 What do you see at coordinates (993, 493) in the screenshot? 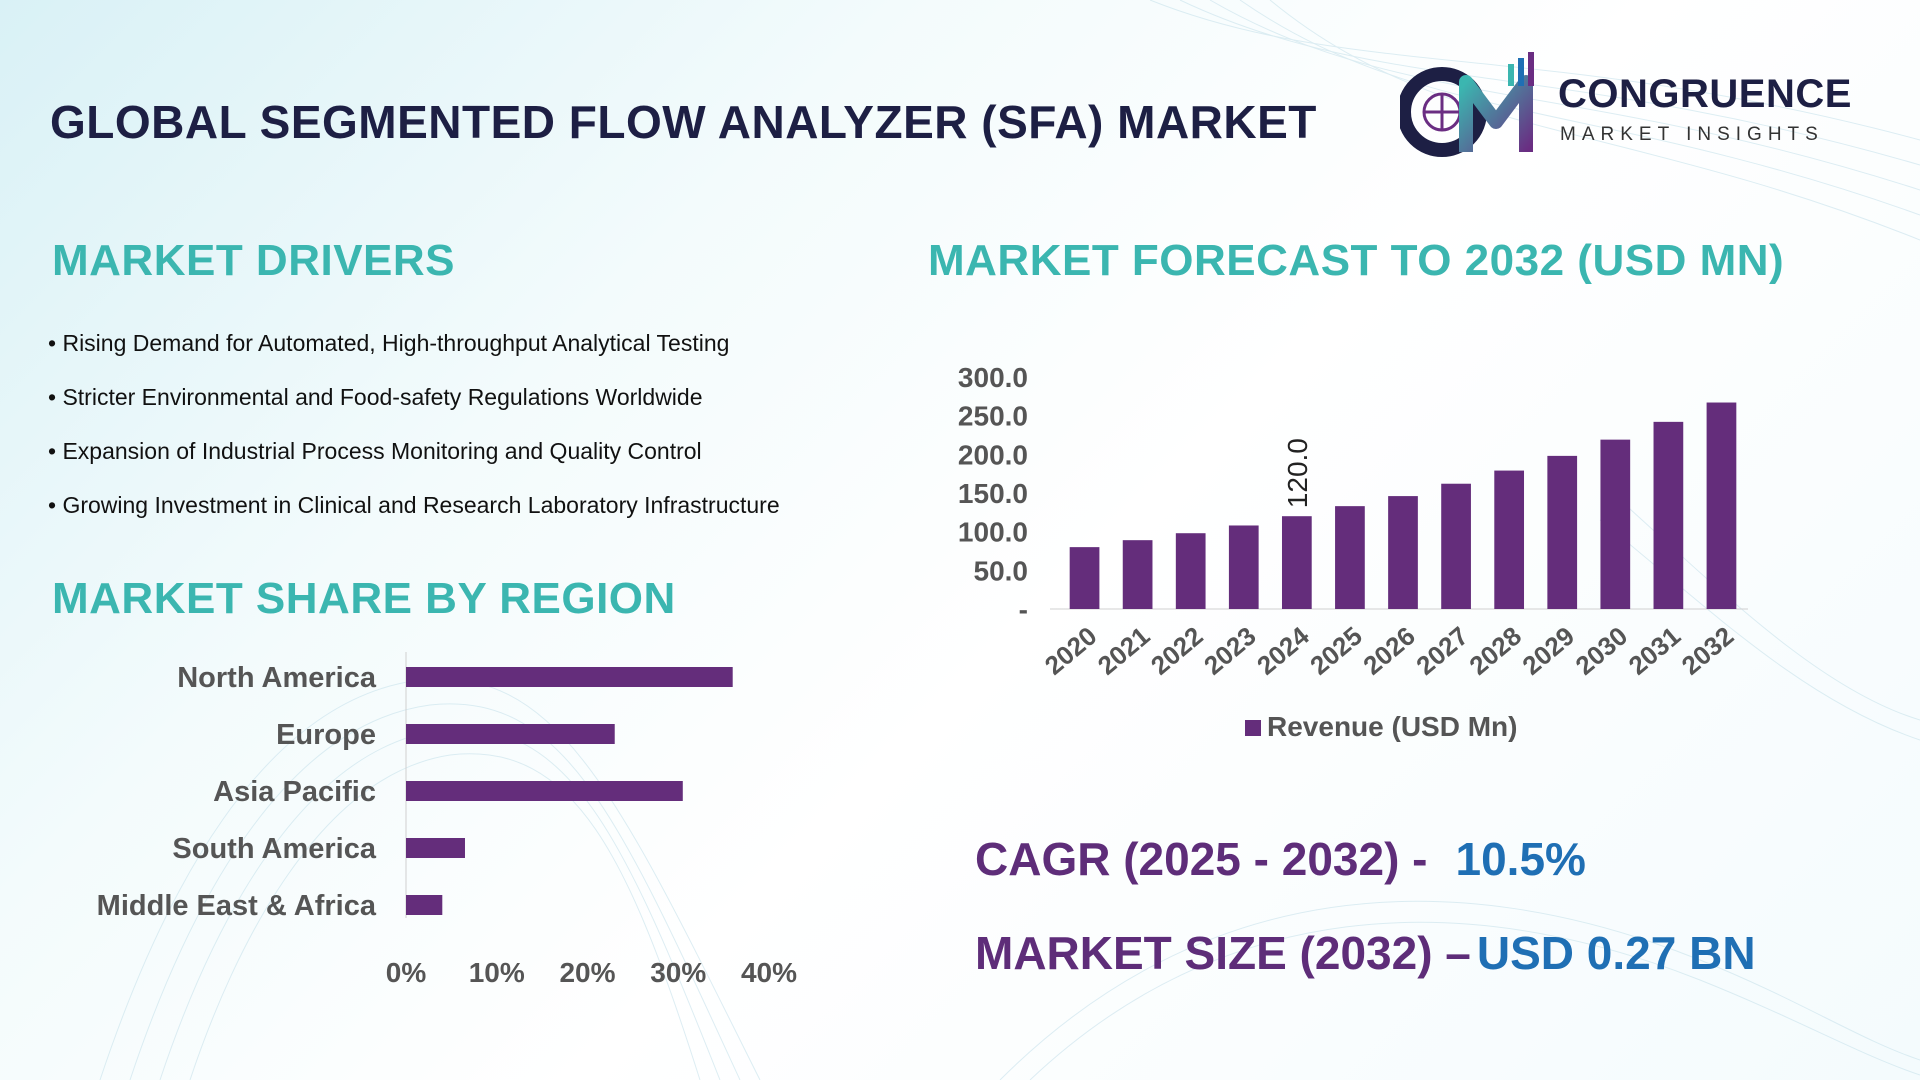
I see `y-tick-label: 150.0` at bounding box center [993, 493].